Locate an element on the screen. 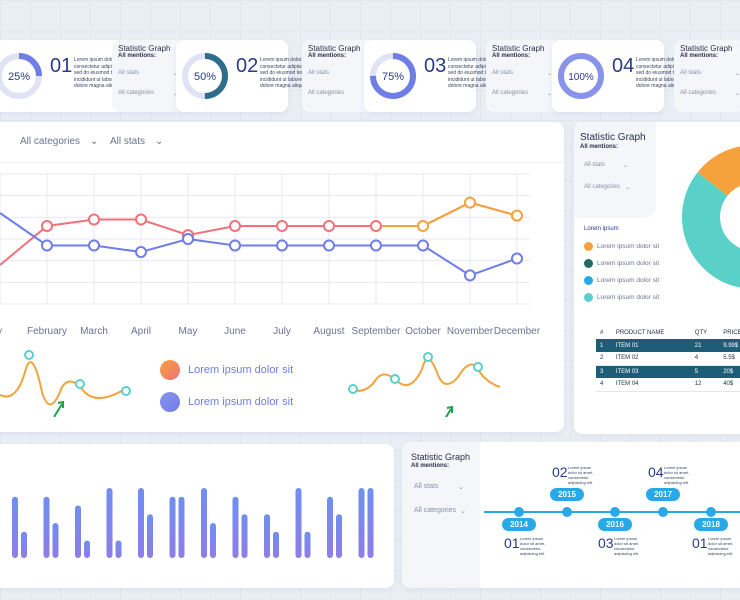 This screenshot has width=740, height=600. sparkline-left is located at coordinates (65, 383).